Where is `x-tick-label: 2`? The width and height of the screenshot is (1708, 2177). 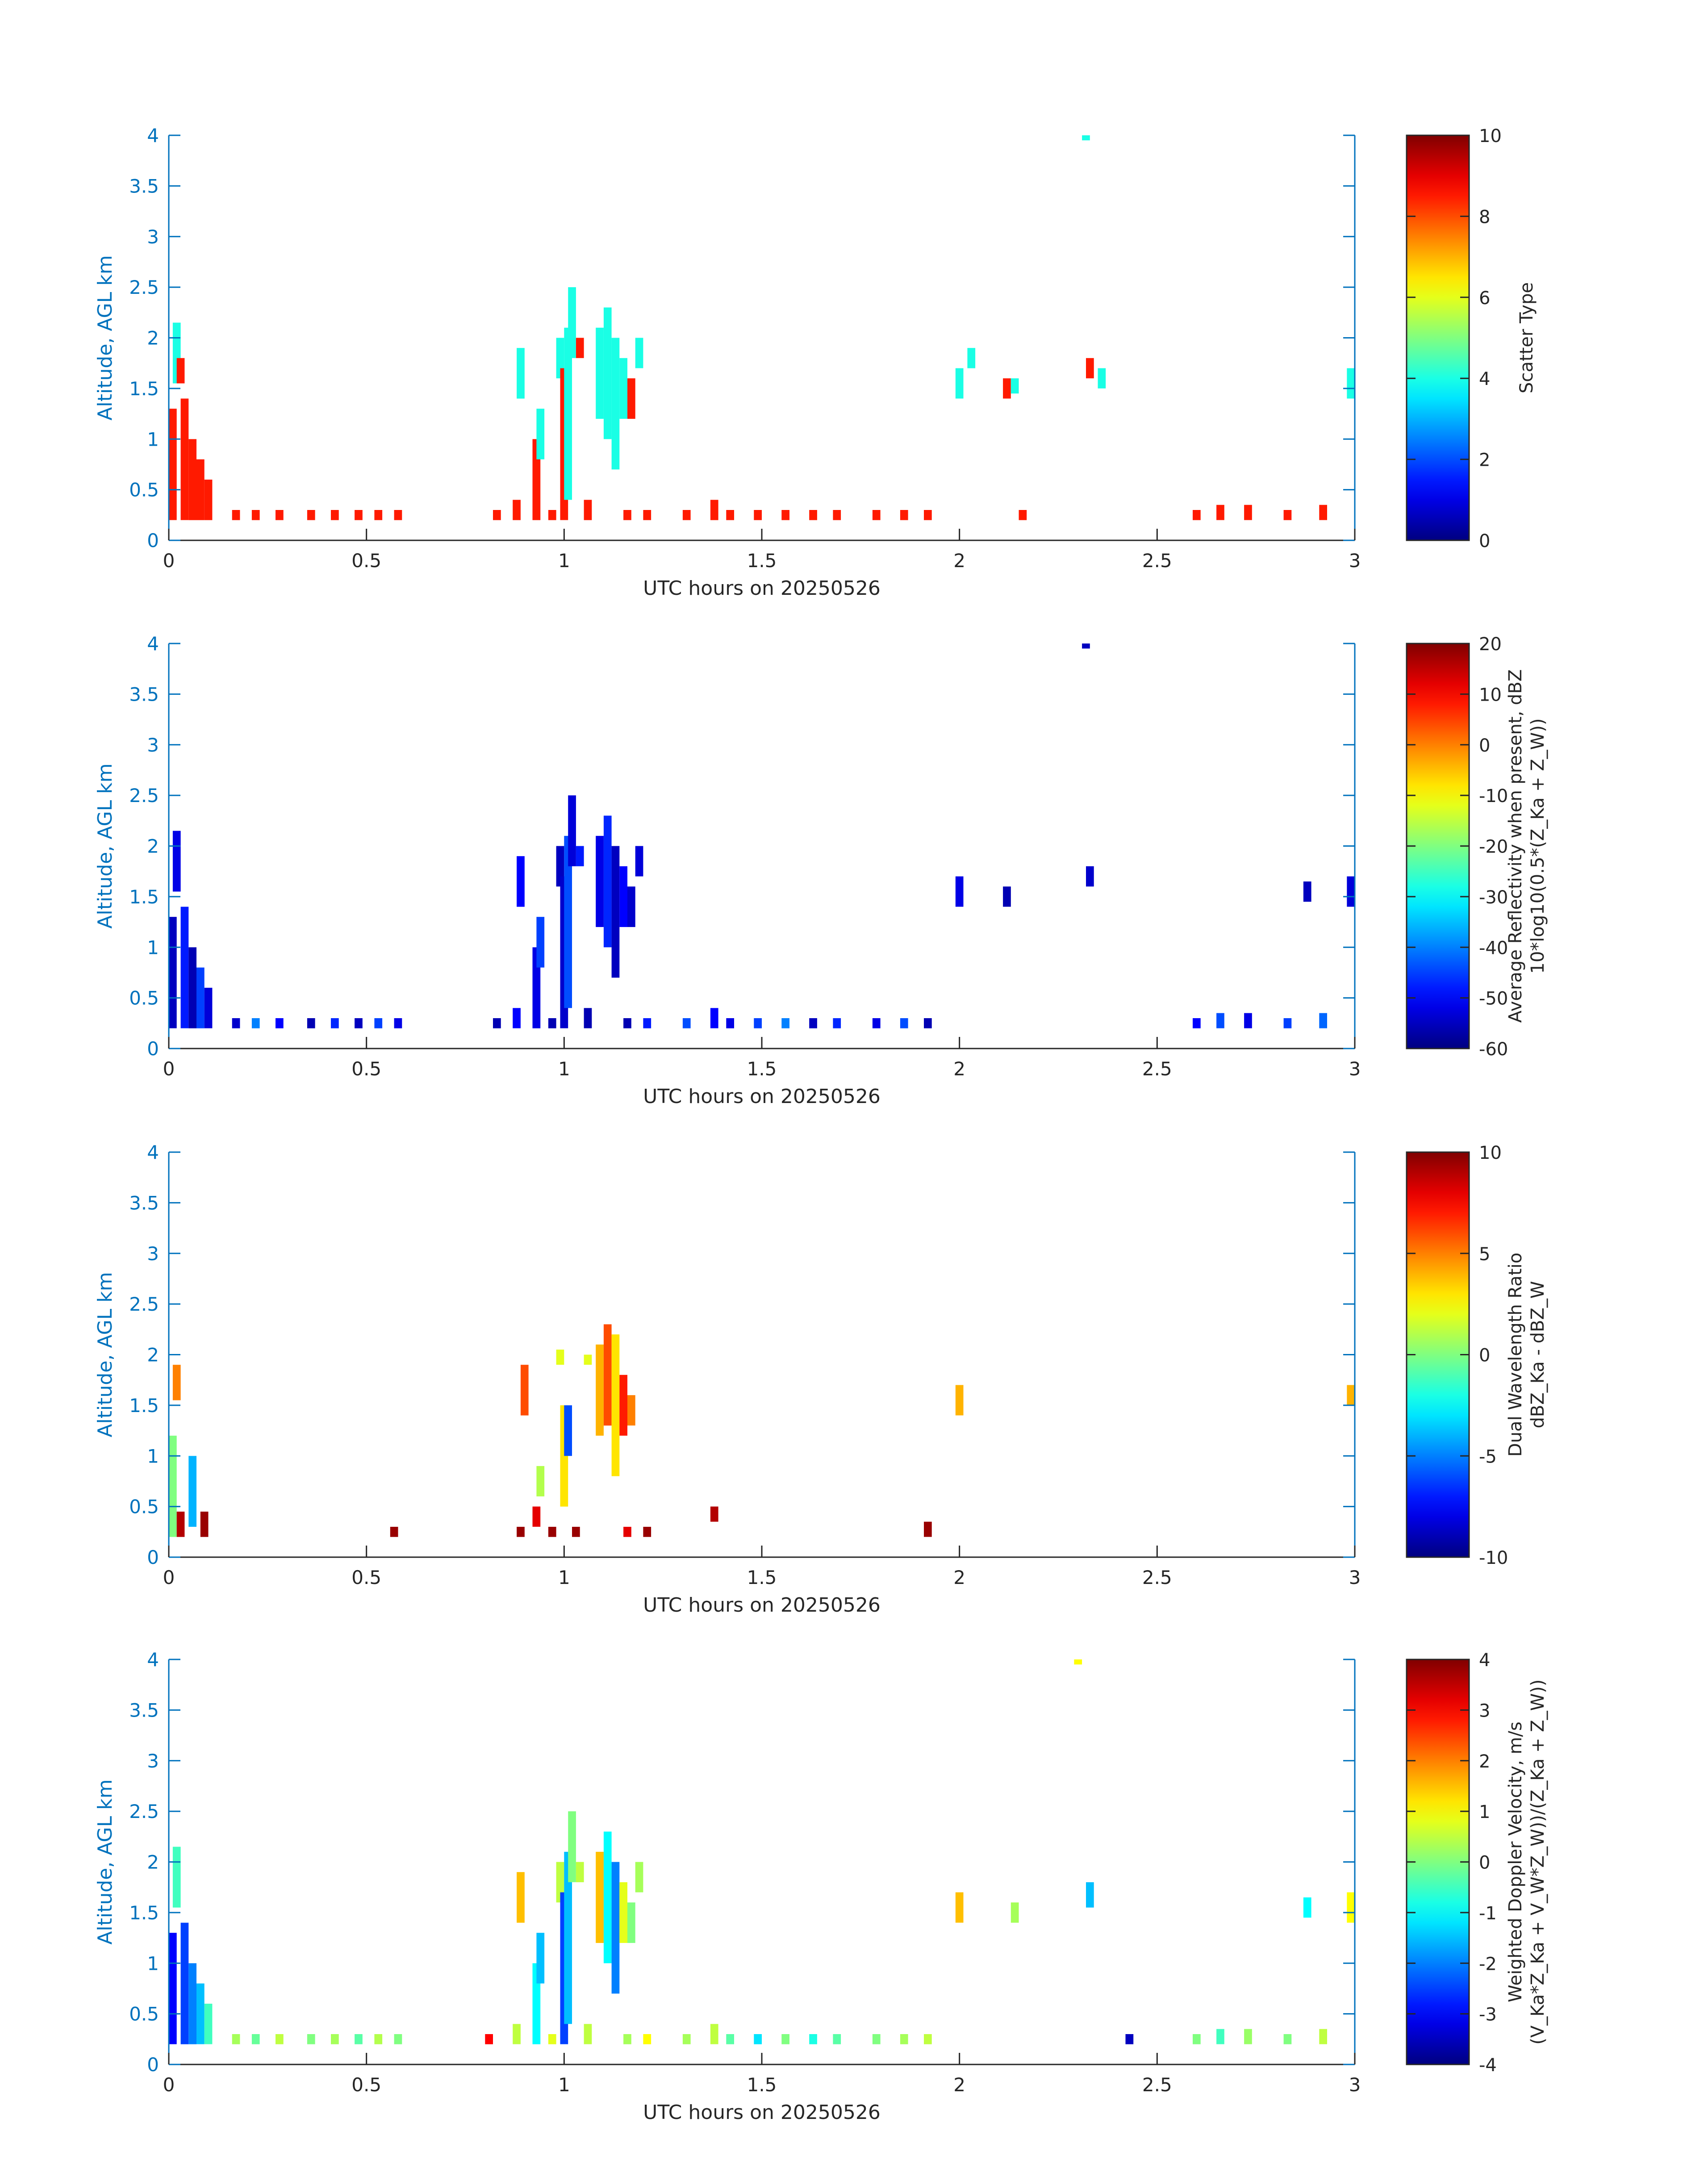 x-tick-label: 2 is located at coordinates (959, 1069).